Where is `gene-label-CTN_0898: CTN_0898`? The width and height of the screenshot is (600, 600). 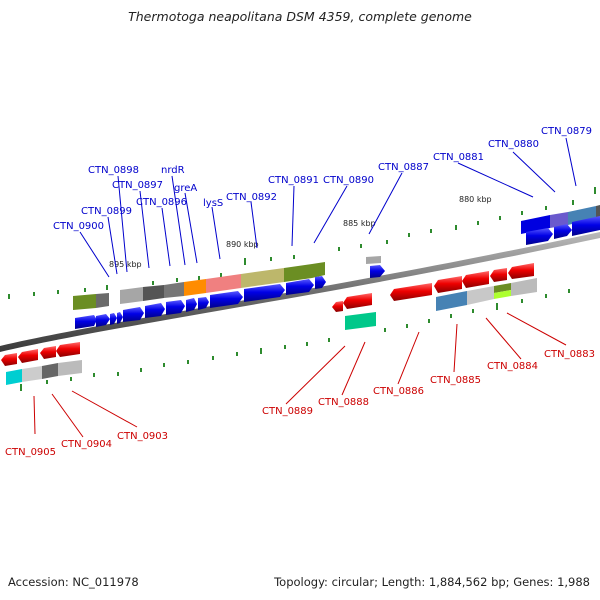
gene-label-CTN_0898: CTN_0898 is located at coordinates (113, 170).